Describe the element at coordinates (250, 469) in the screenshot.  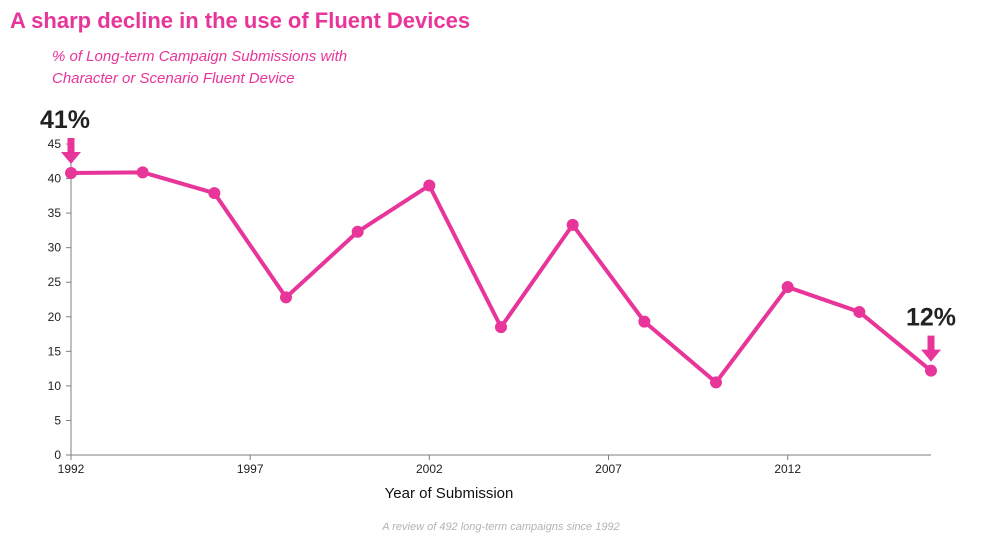
I see `x-tick-label: 1997` at that location.